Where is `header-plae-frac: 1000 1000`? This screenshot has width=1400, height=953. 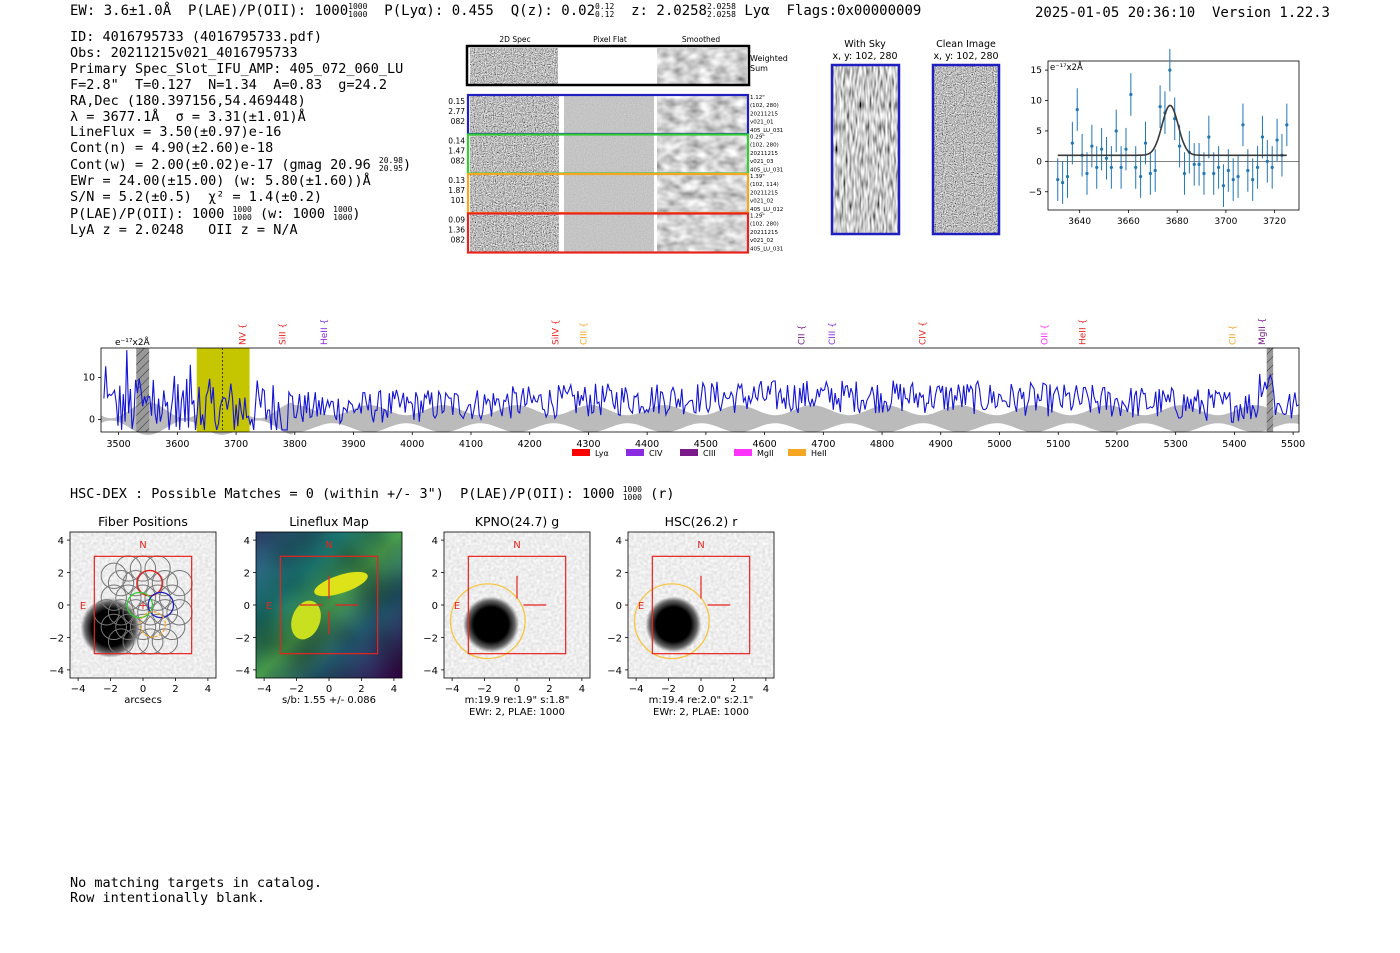 header-plae-frac: 1000 1000 is located at coordinates (357, 11).